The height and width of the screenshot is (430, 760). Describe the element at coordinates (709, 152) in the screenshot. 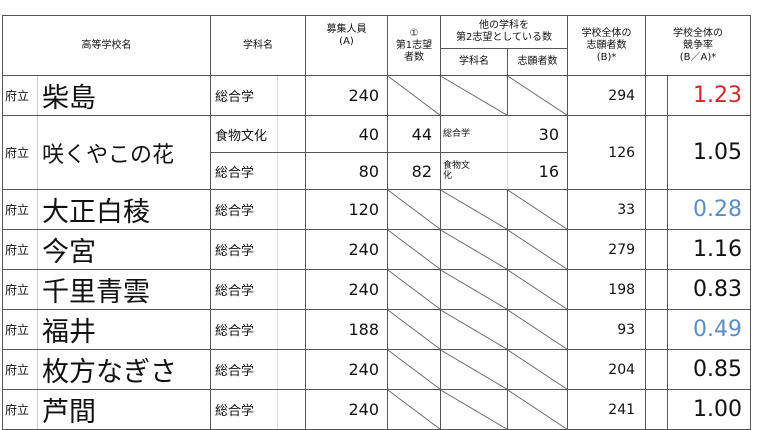

I see `competition-ratio: 1.05` at that location.